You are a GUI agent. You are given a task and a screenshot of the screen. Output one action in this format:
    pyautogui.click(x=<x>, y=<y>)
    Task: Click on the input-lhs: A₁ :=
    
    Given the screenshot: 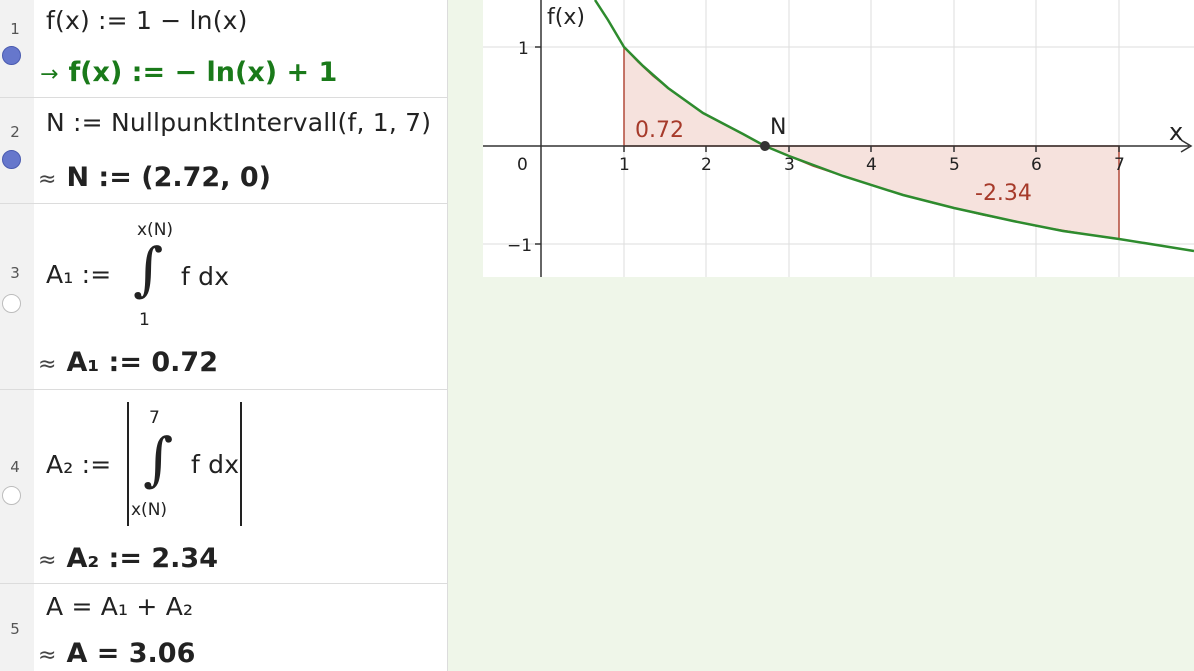 What is the action you would take?
    pyautogui.click(x=79, y=274)
    